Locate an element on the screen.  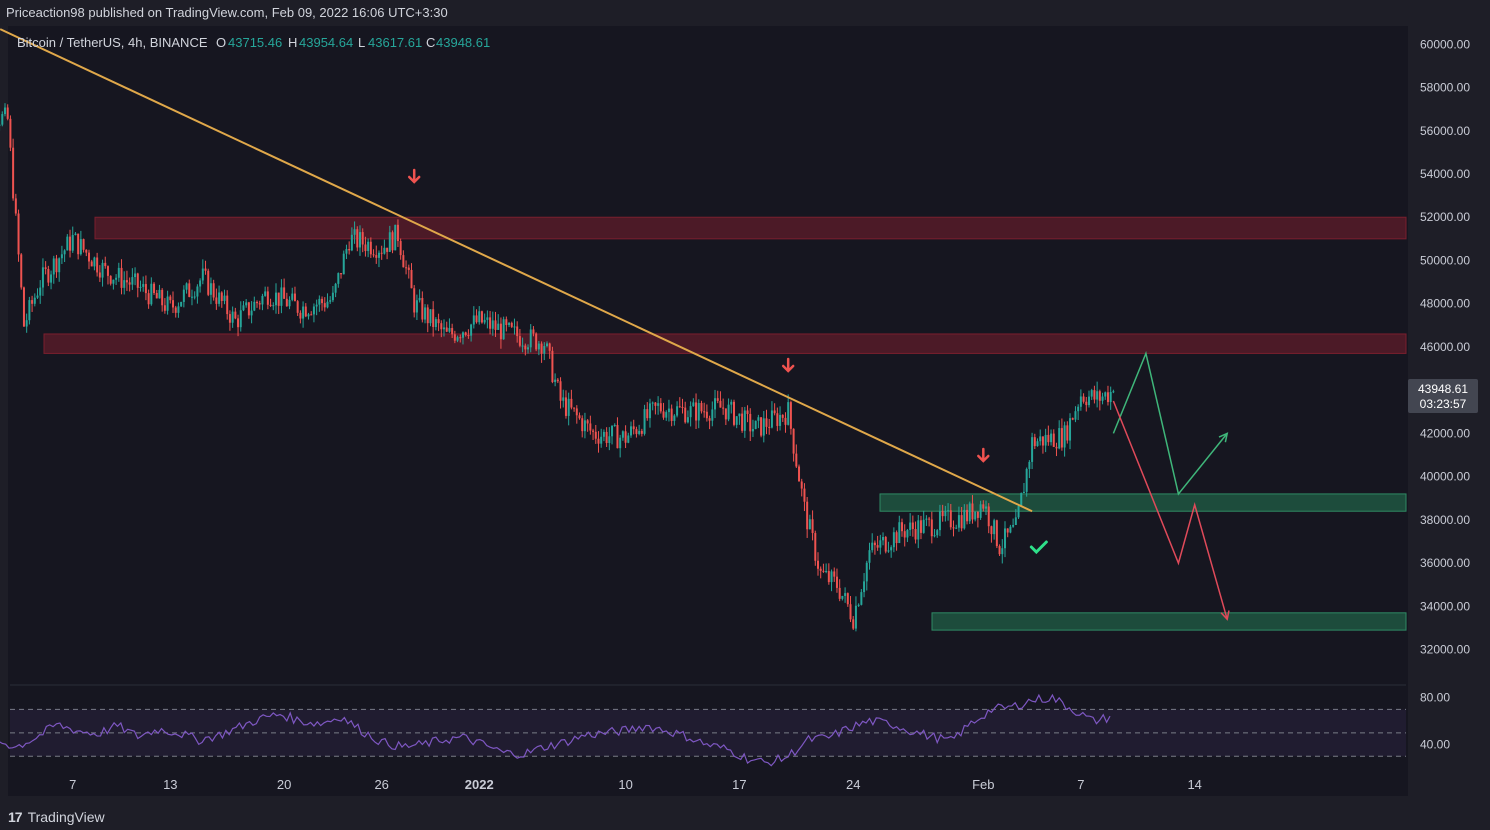
x-axis-tick: 7 is located at coordinates (1080, 784).